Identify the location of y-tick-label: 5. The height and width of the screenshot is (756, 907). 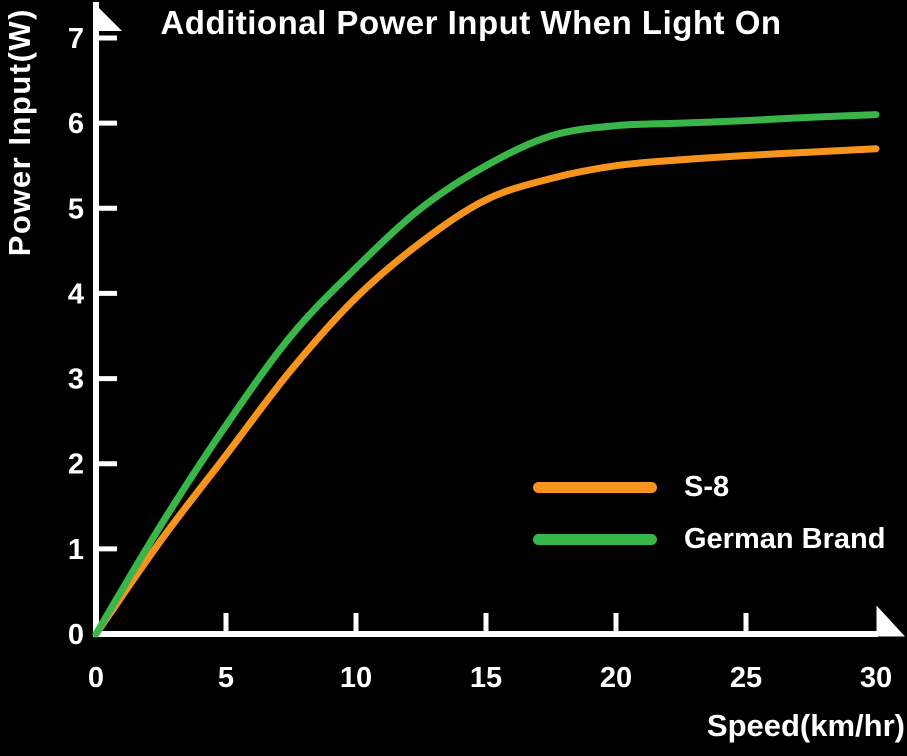
(76, 209).